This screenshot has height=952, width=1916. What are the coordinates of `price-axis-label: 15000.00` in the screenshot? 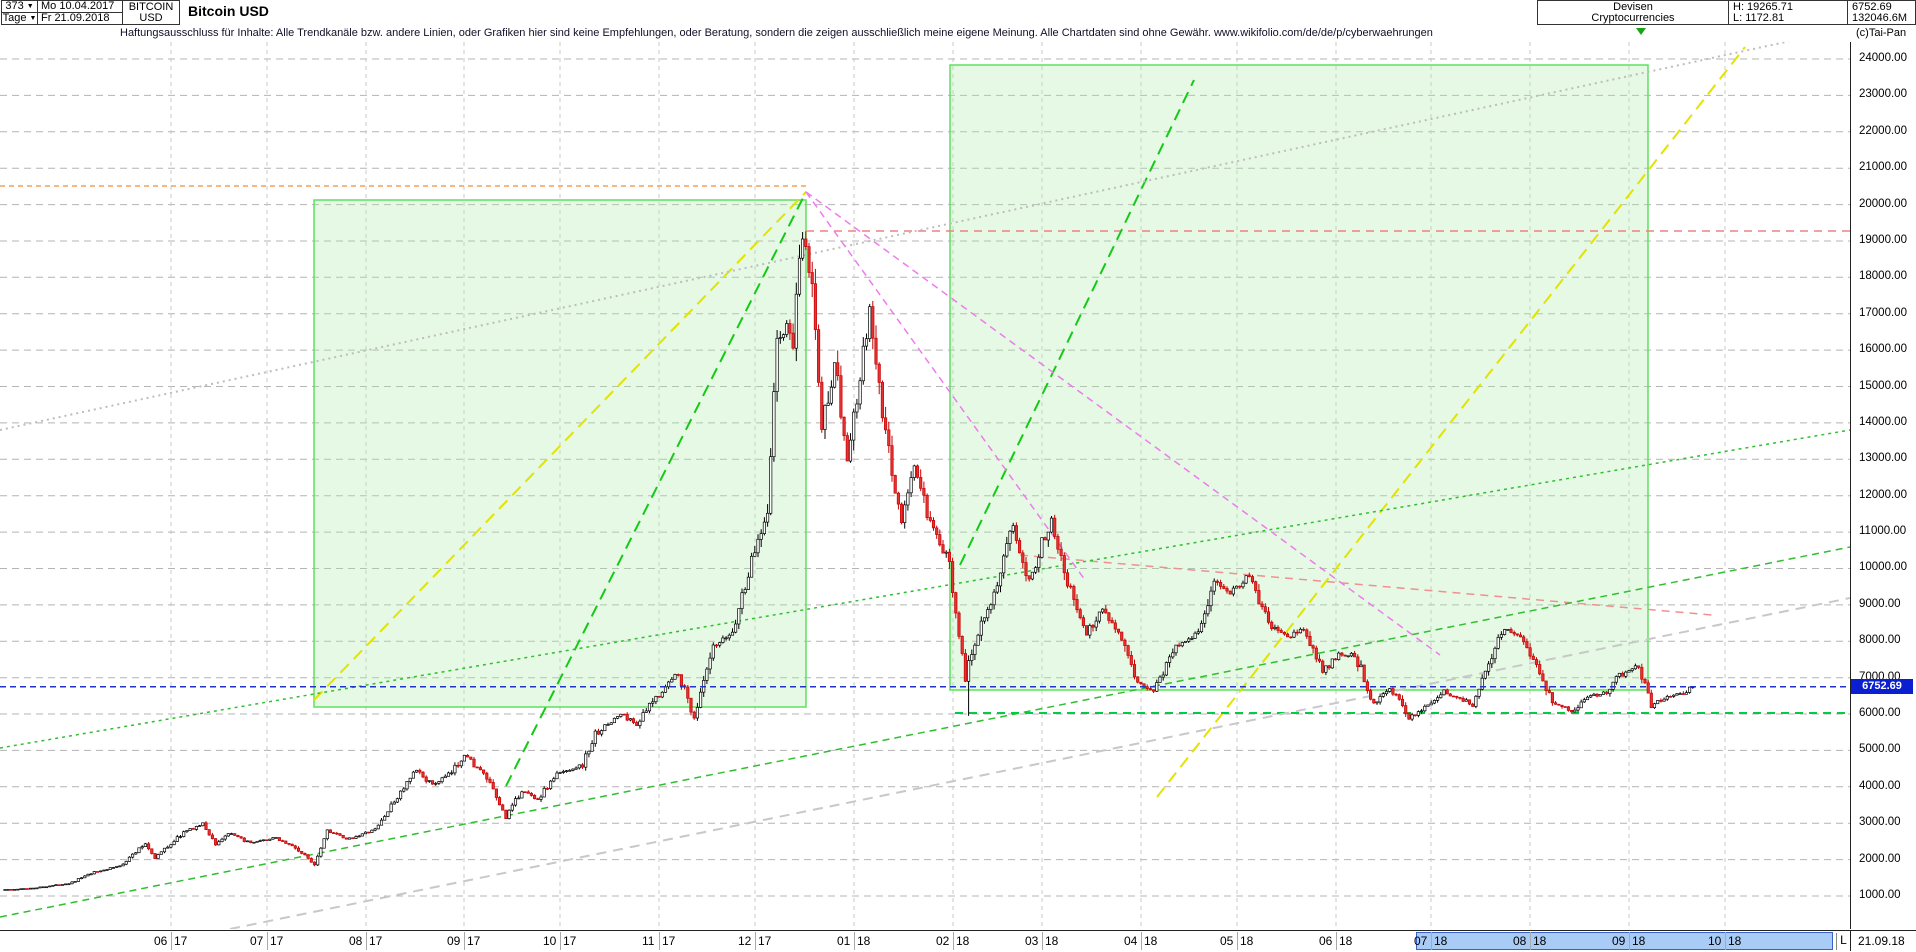 It's located at (1883, 386).